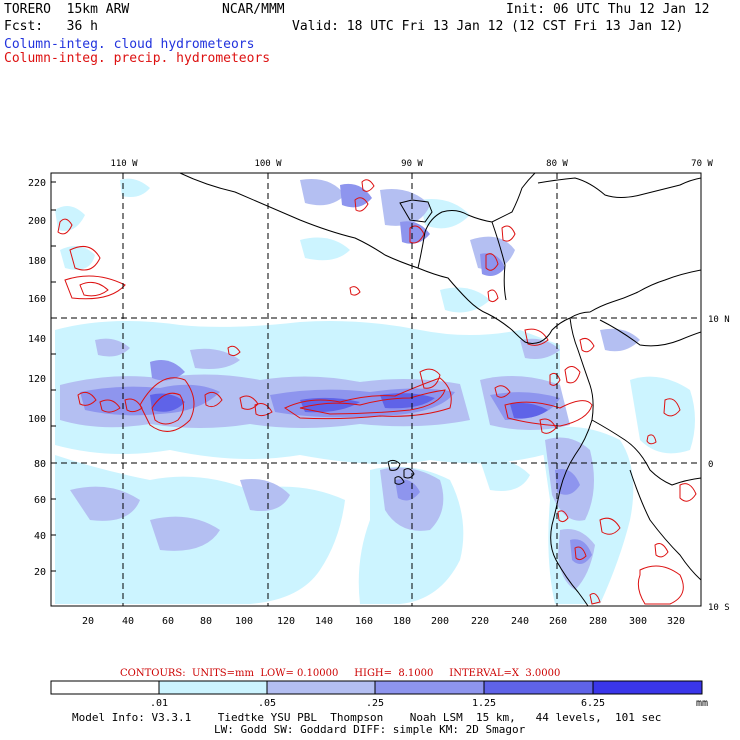  Describe the element at coordinates (37, 299) in the screenshot. I see `y-tick-label: 160` at that location.